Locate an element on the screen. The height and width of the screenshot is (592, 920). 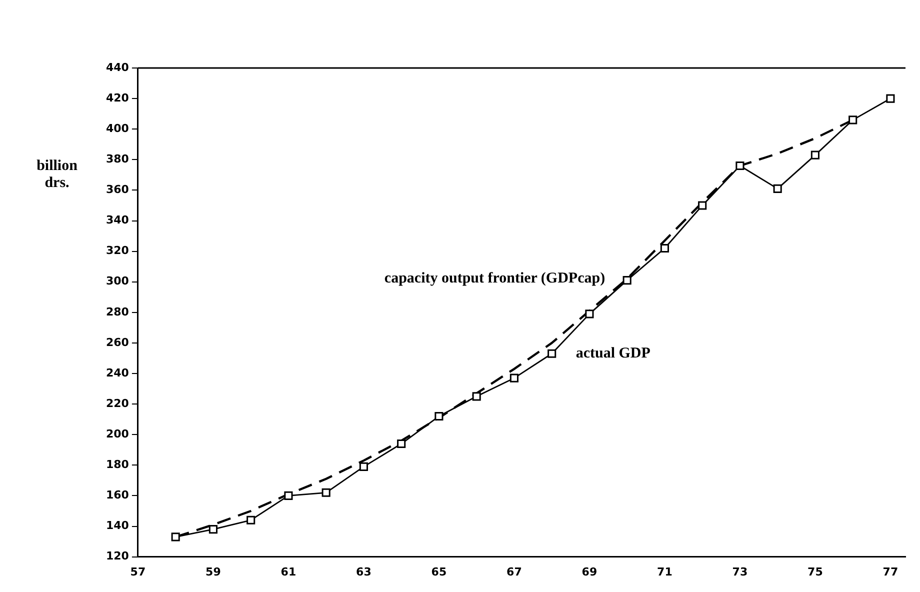
y-tick-label: 340 is located at coordinates (118, 220).